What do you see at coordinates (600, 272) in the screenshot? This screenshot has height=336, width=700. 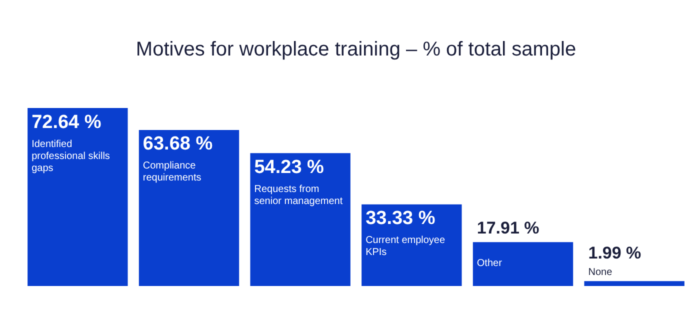 I see `x-tick-label: None` at bounding box center [600, 272].